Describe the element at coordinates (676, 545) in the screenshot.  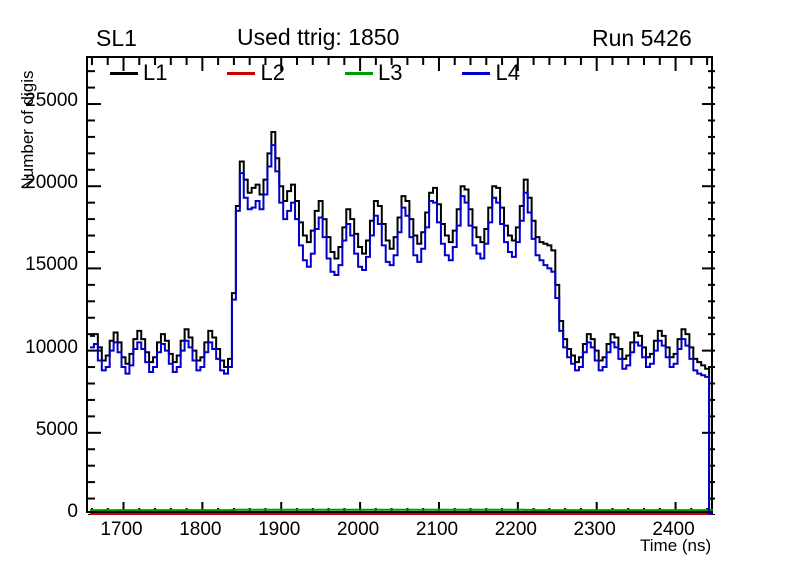
I see `x-axis-title: Time (ns)` at that location.